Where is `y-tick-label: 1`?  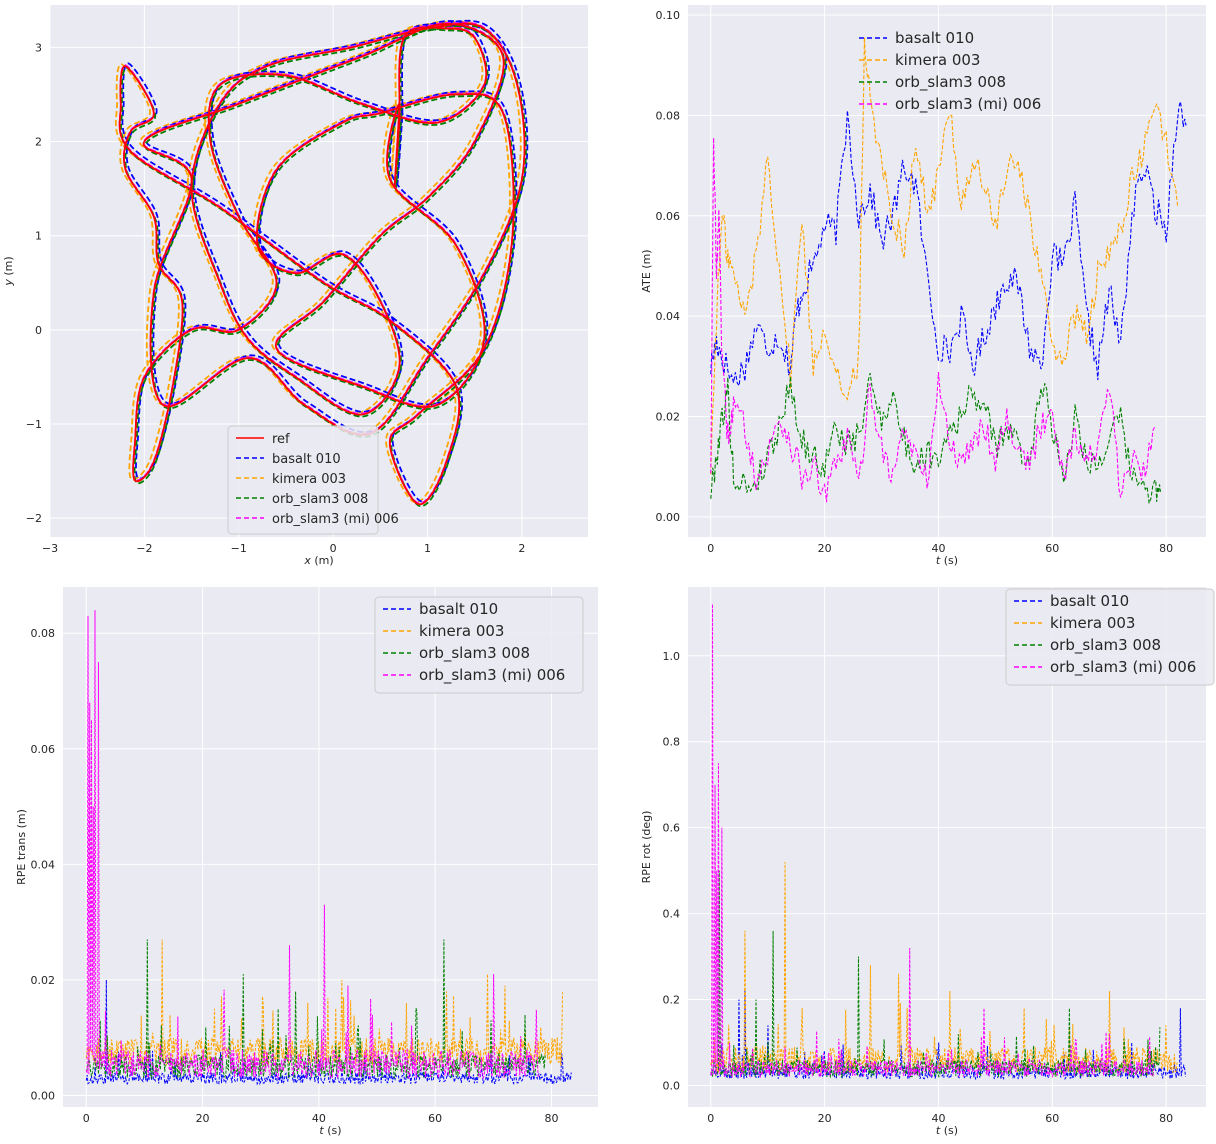
y-tick-label: 1 is located at coordinates (38, 236).